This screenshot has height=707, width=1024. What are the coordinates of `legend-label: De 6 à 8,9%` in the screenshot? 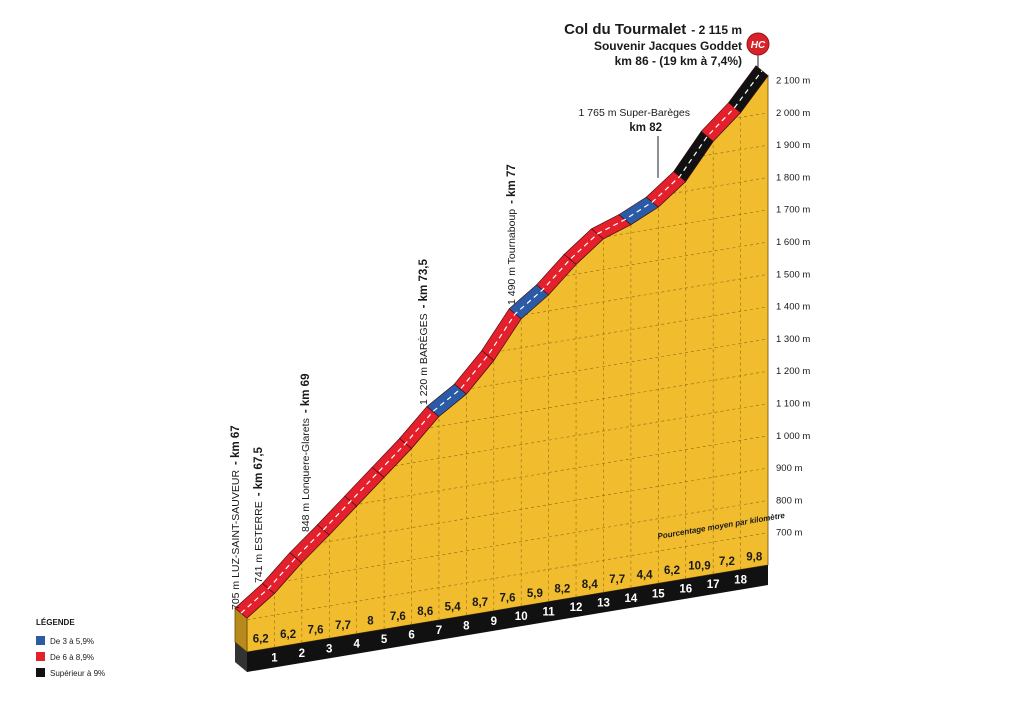 It's located at (72, 657).